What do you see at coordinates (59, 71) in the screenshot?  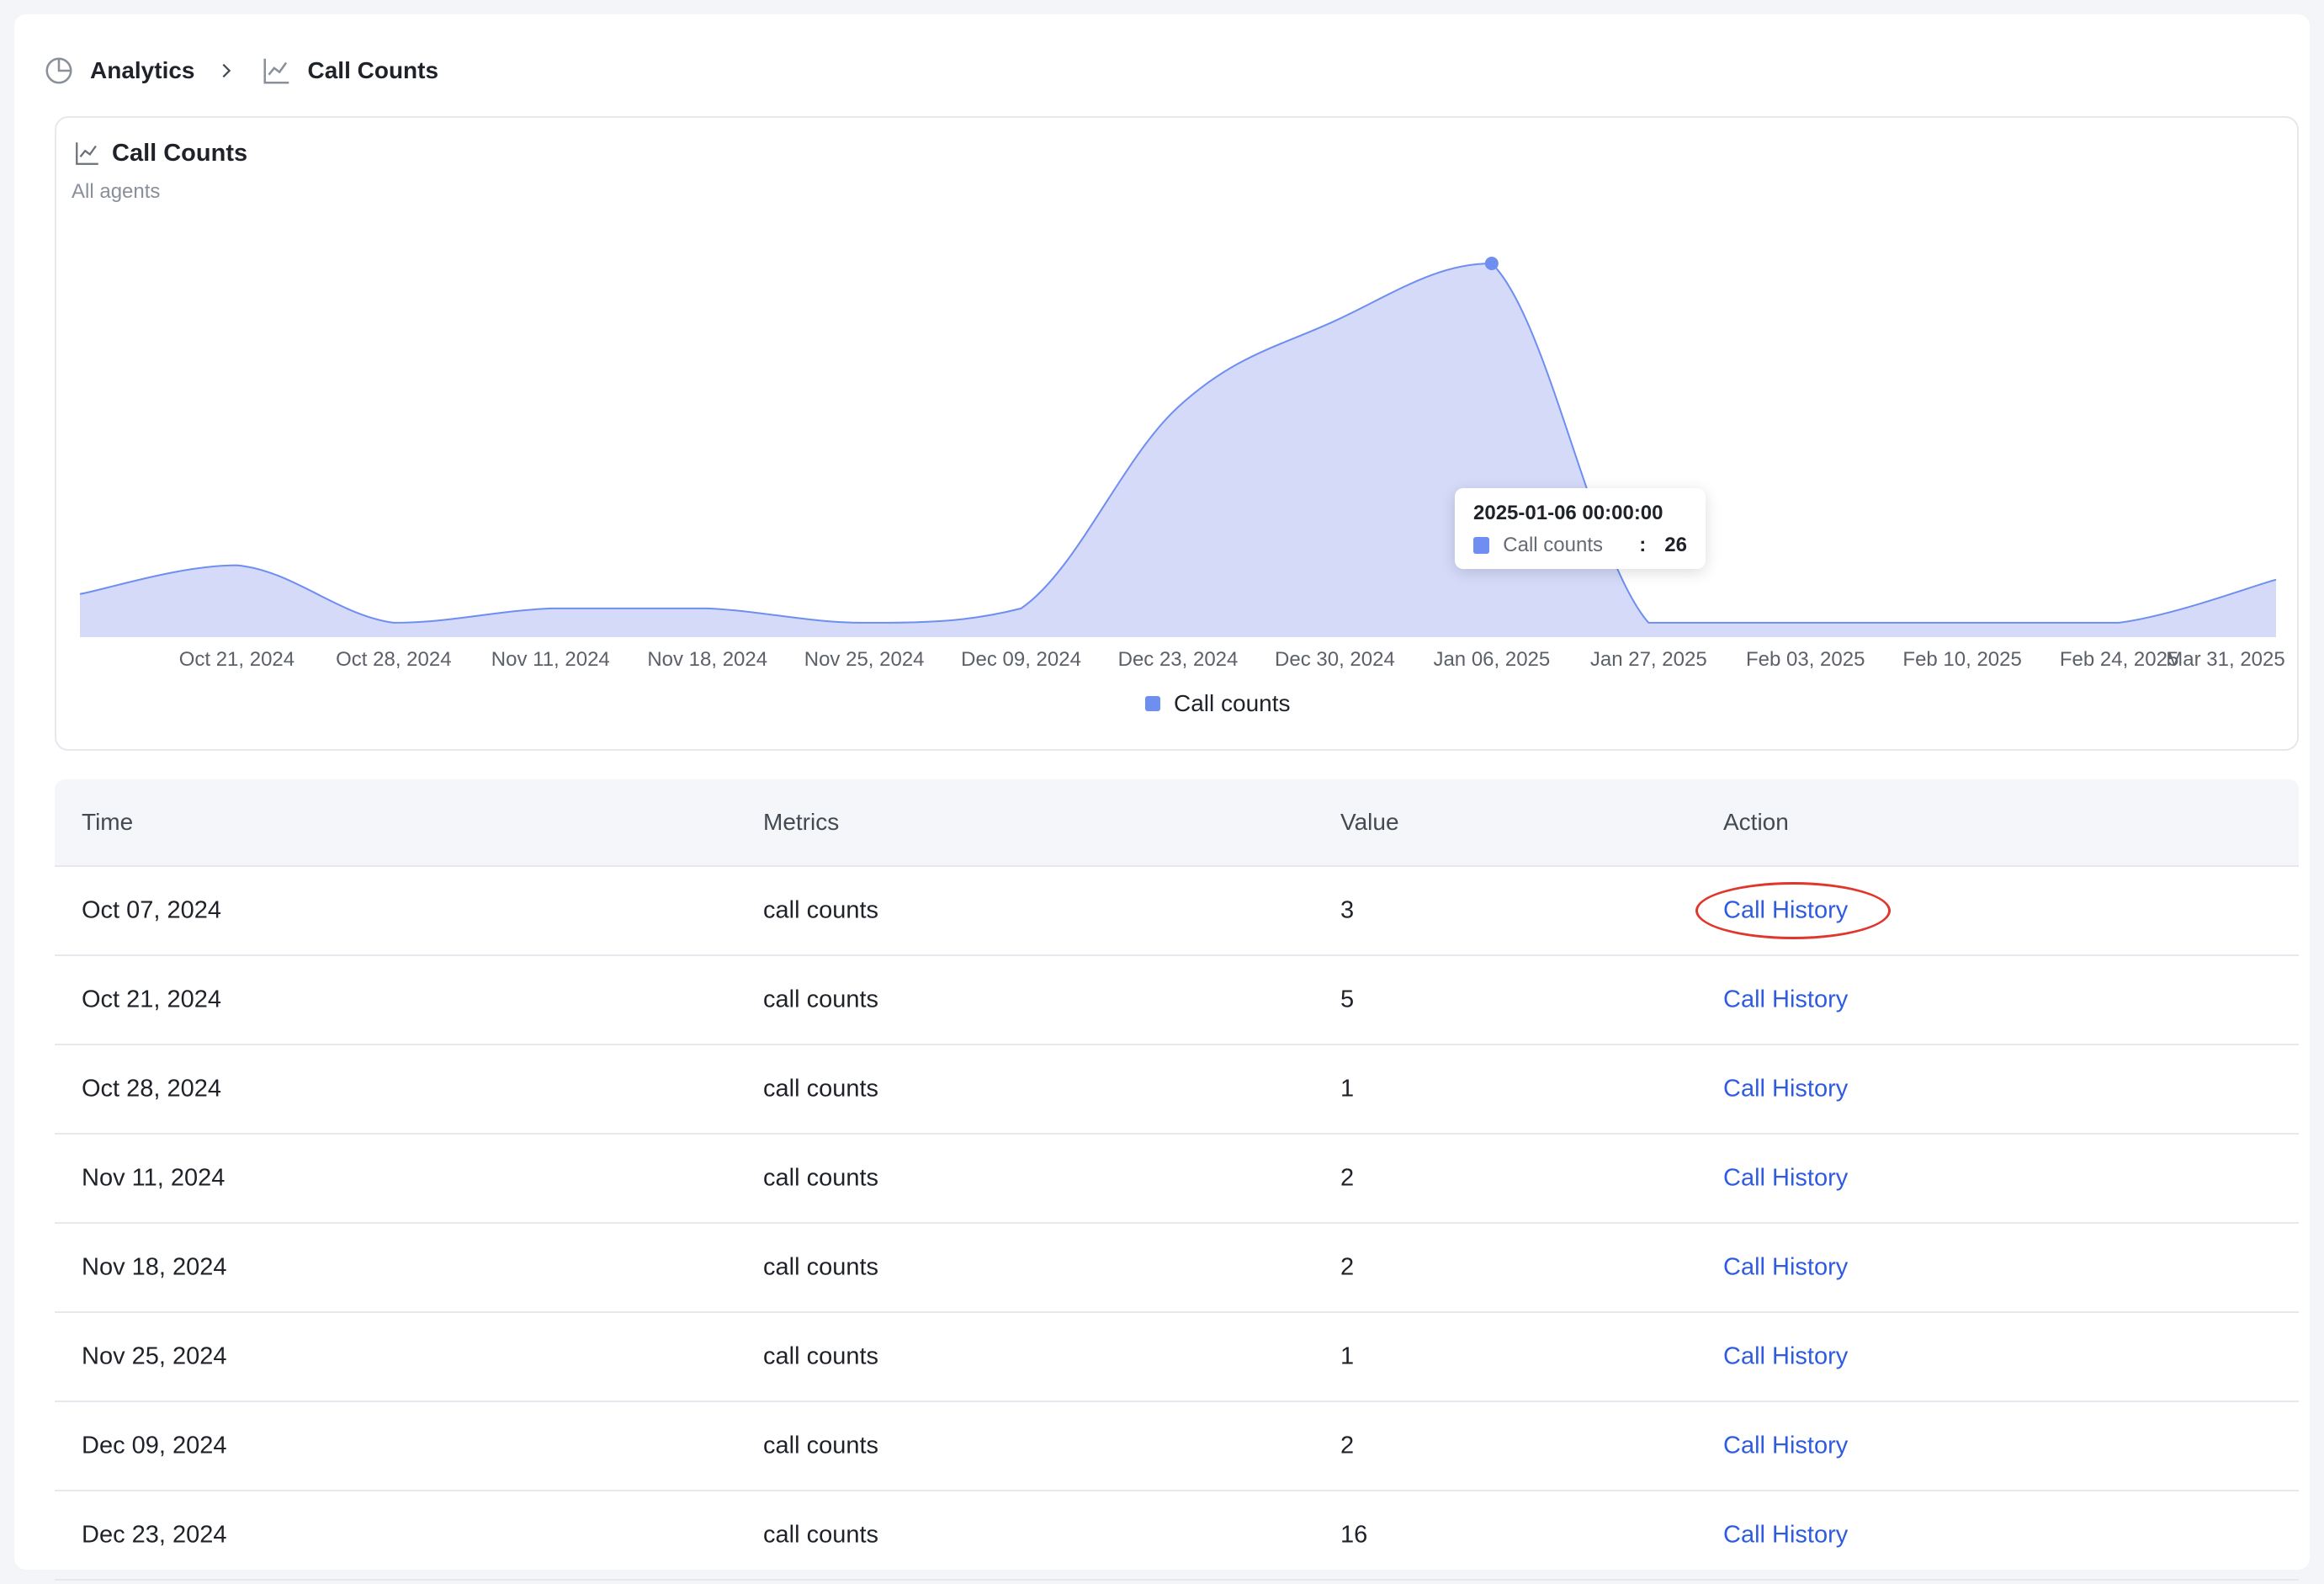 I see `pie-chart-icon` at bounding box center [59, 71].